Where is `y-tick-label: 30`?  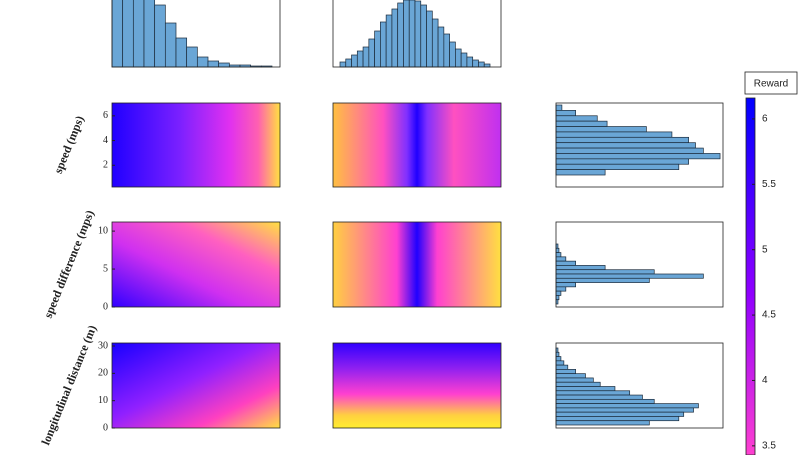 y-tick-label: 30 is located at coordinates (103, 345).